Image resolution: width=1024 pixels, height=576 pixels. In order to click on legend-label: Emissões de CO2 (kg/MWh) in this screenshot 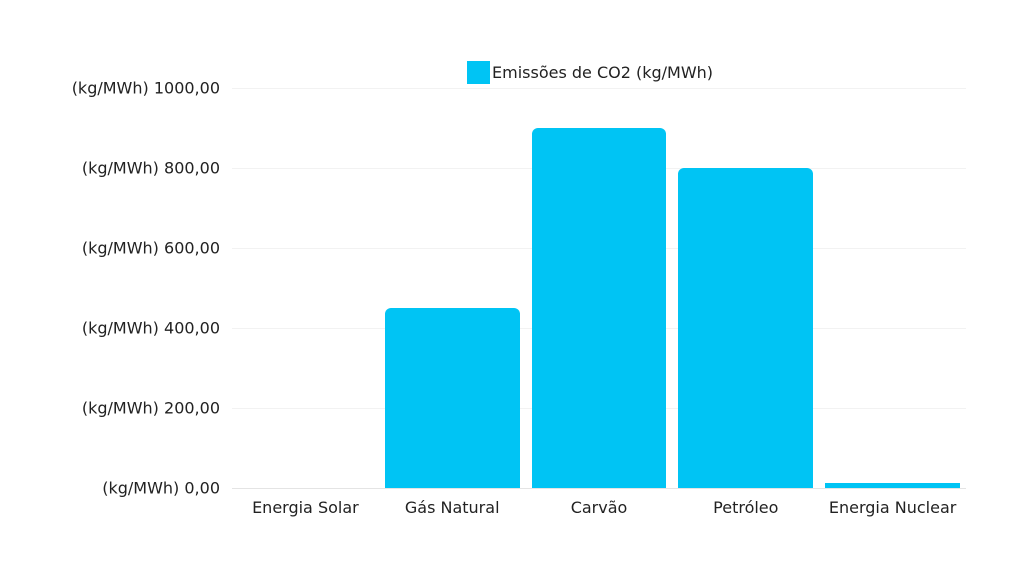, I will do `click(603, 72)`.